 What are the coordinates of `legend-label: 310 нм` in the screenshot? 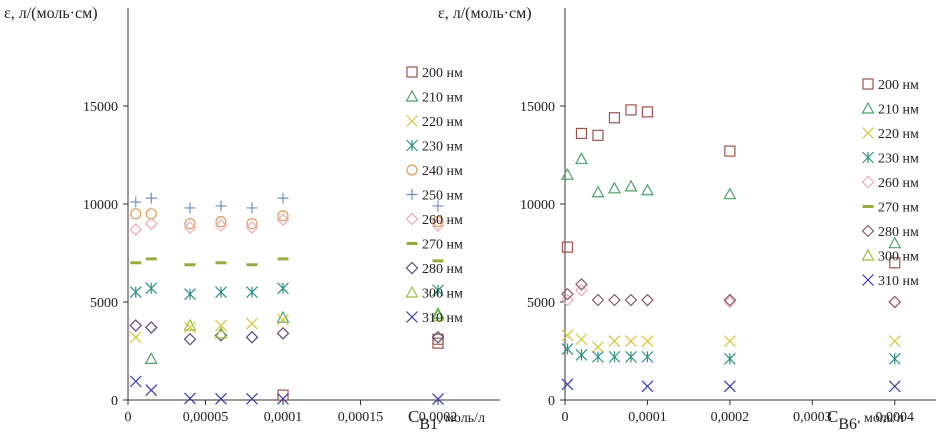 It's located at (442, 318).